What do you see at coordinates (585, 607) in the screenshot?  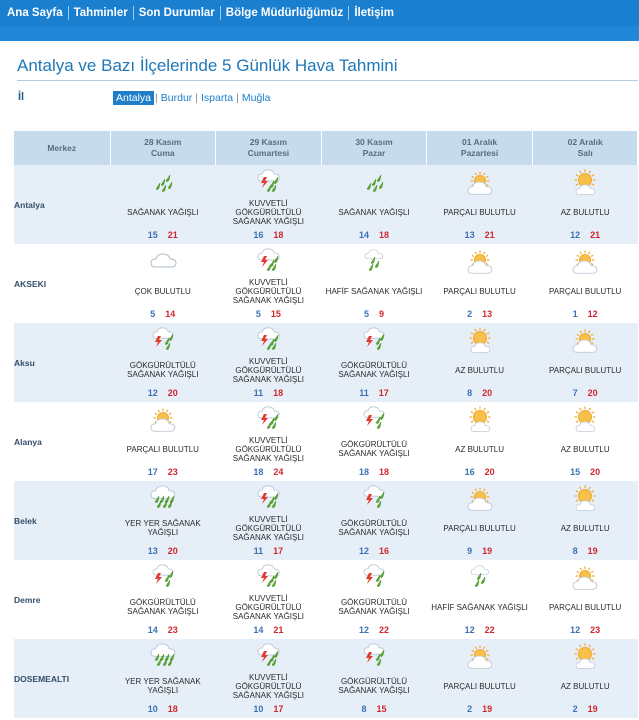 I see `weather-description: PARÇALI BULUTLU` at bounding box center [585, 607].